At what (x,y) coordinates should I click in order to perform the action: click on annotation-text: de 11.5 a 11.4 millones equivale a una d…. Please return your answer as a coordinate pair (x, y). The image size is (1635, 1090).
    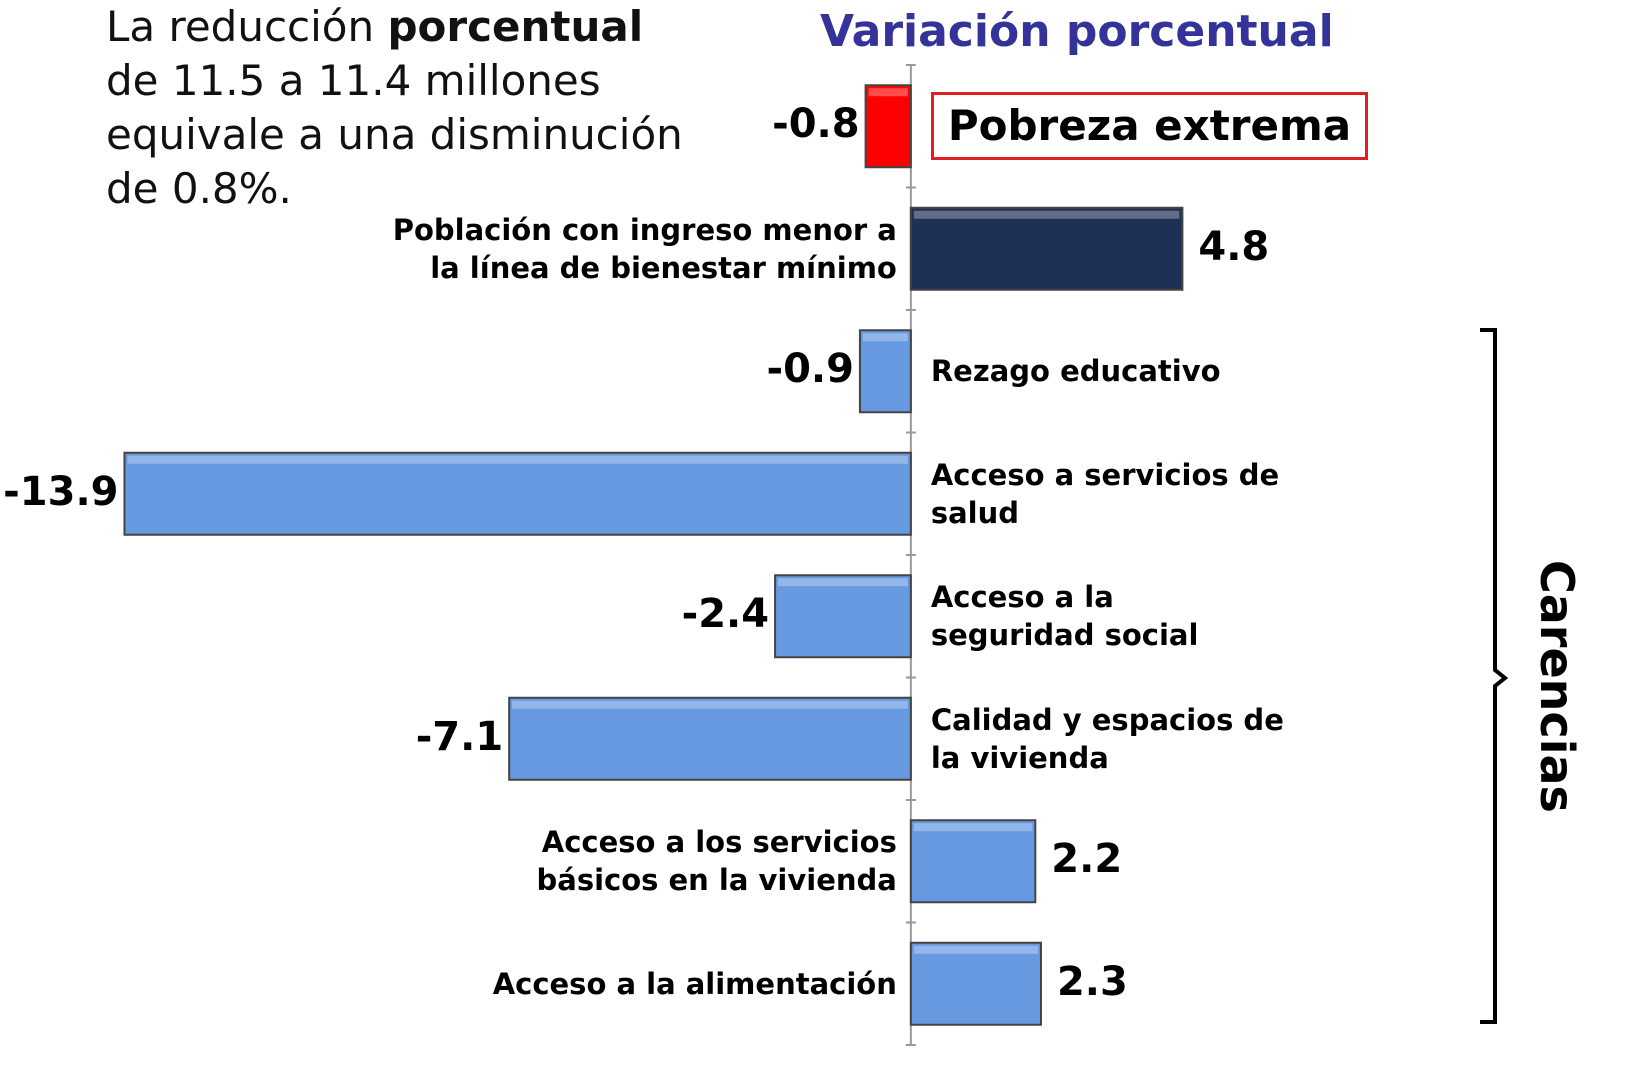
    Looking at the image, I should click on (394, 134).